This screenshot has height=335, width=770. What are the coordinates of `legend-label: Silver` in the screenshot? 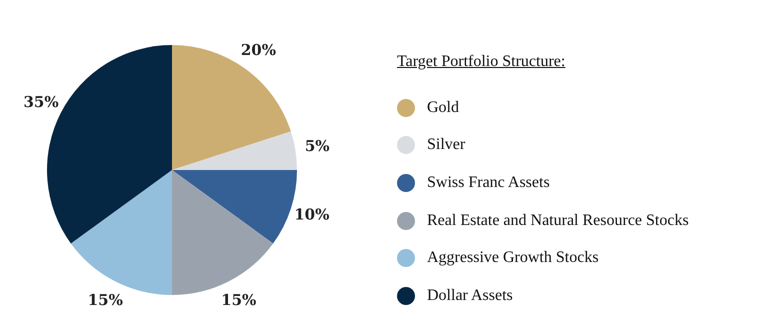 It's located at (446, 145).